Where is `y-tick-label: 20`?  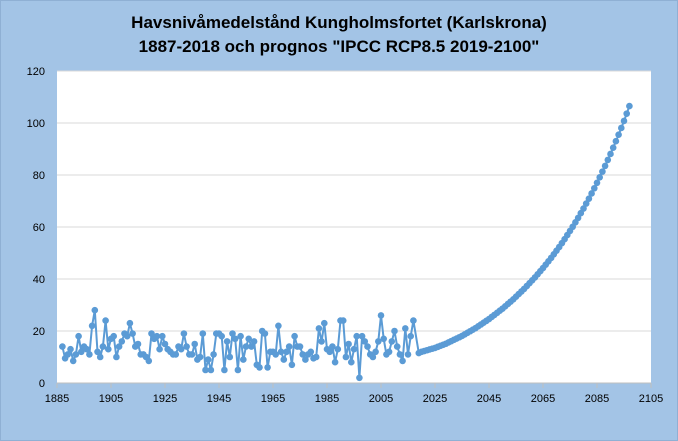 y-tick-label: 20 is located at coordinates (39, 332).